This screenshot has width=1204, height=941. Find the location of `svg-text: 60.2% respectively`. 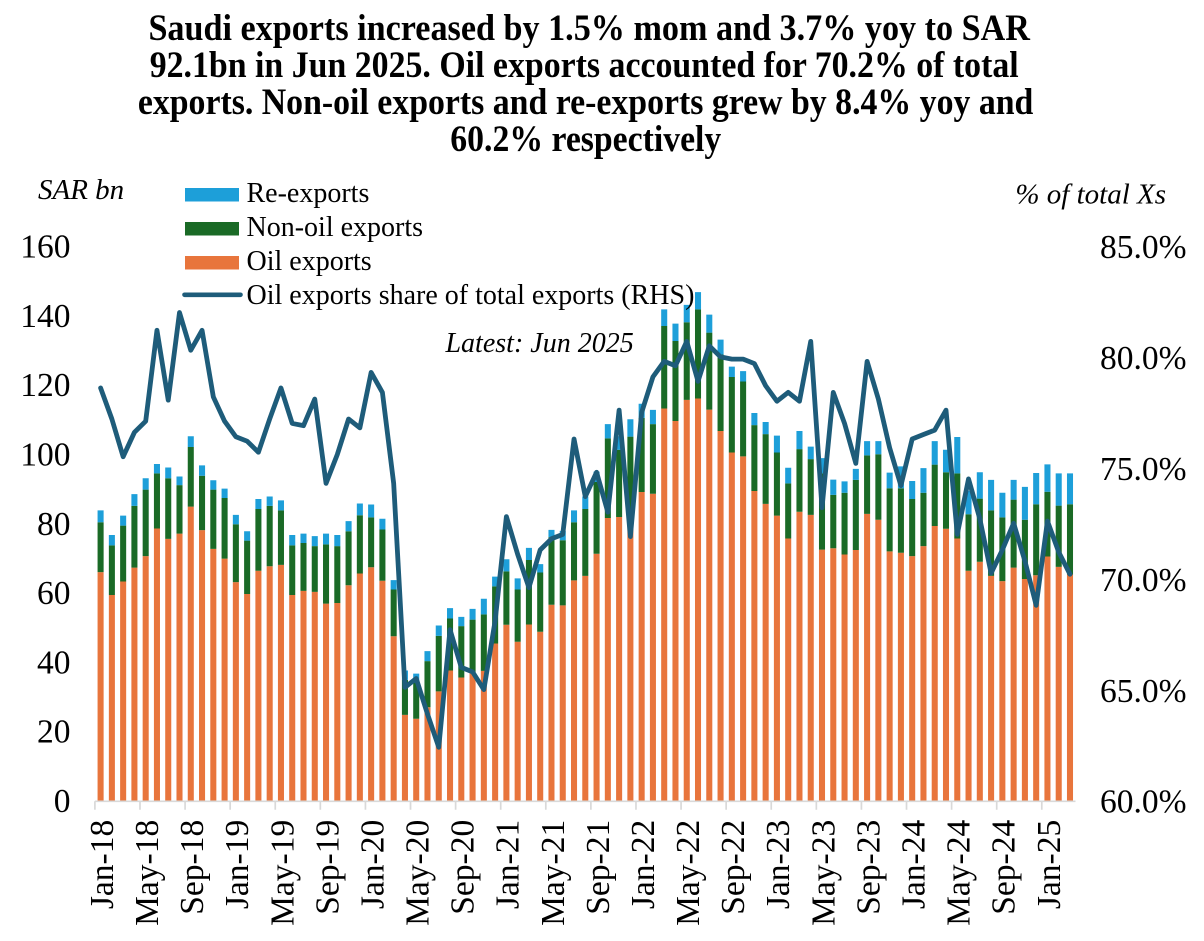

svg-text: 60.2% respectively is located at coordinates (585, 138).